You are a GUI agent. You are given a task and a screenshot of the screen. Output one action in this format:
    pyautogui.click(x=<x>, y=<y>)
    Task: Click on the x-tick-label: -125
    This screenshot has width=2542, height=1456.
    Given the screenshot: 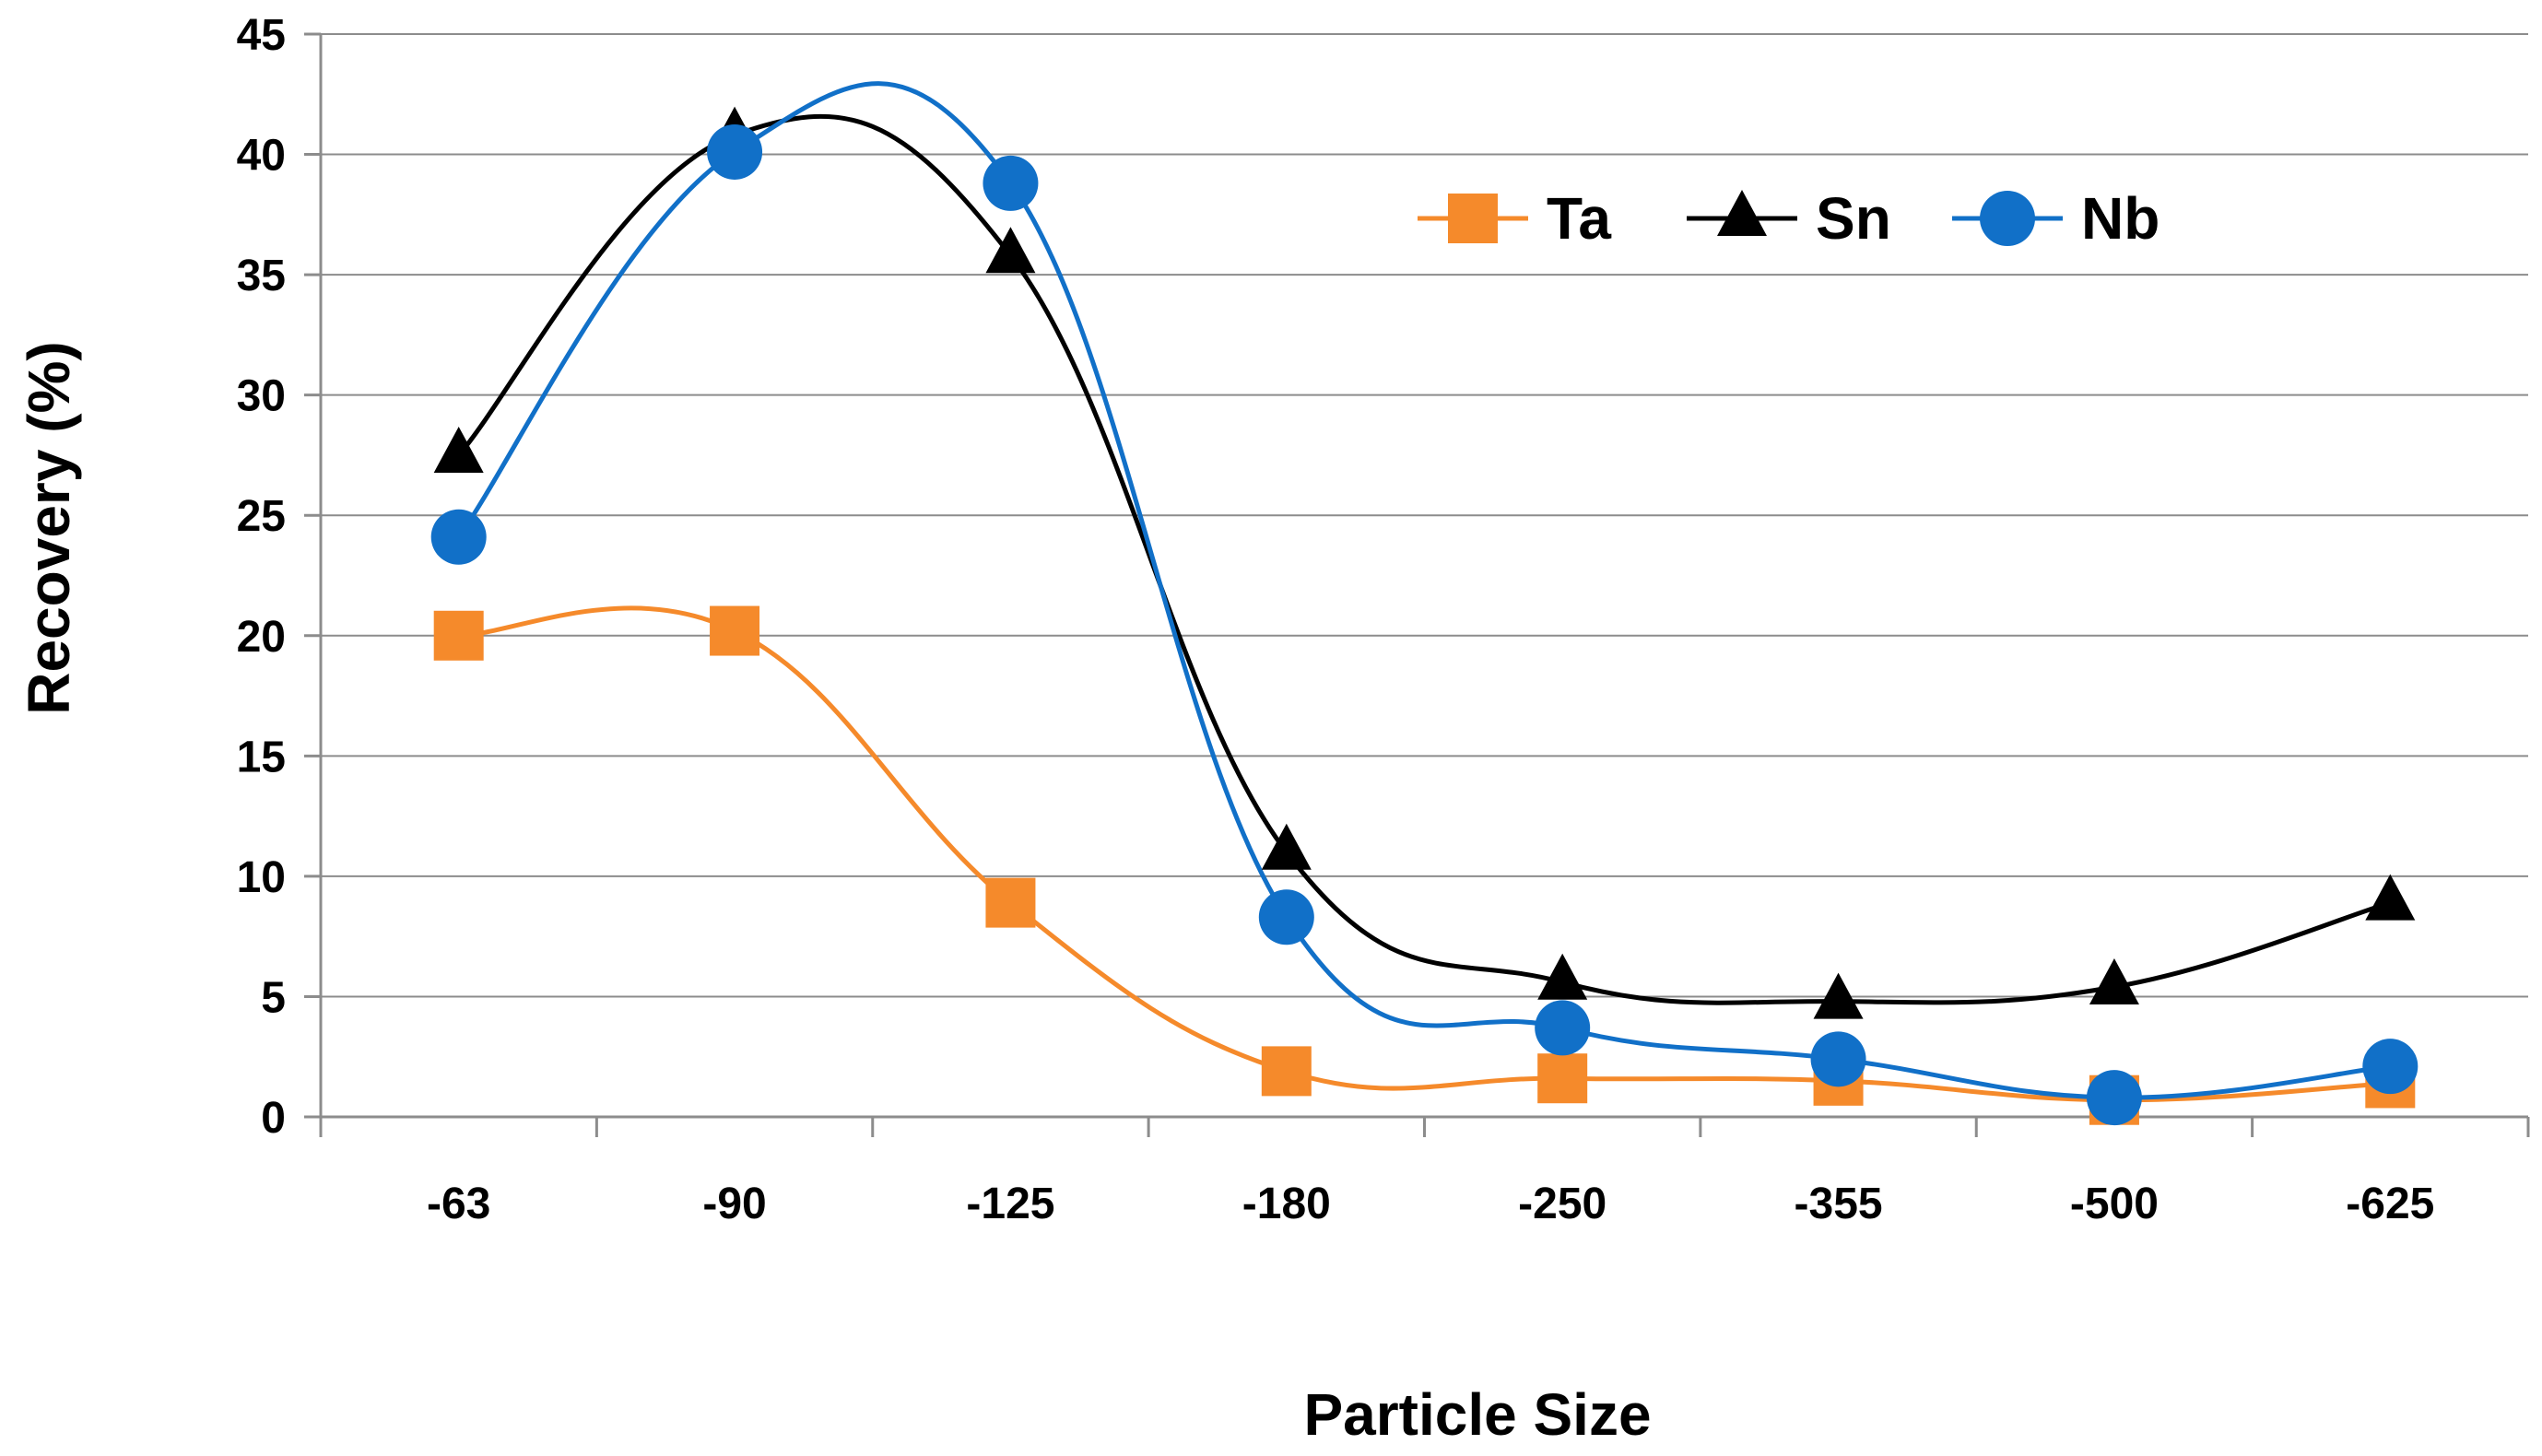 What is the action you would take?
    pyautogui.click(x=1010, y=1204)
    